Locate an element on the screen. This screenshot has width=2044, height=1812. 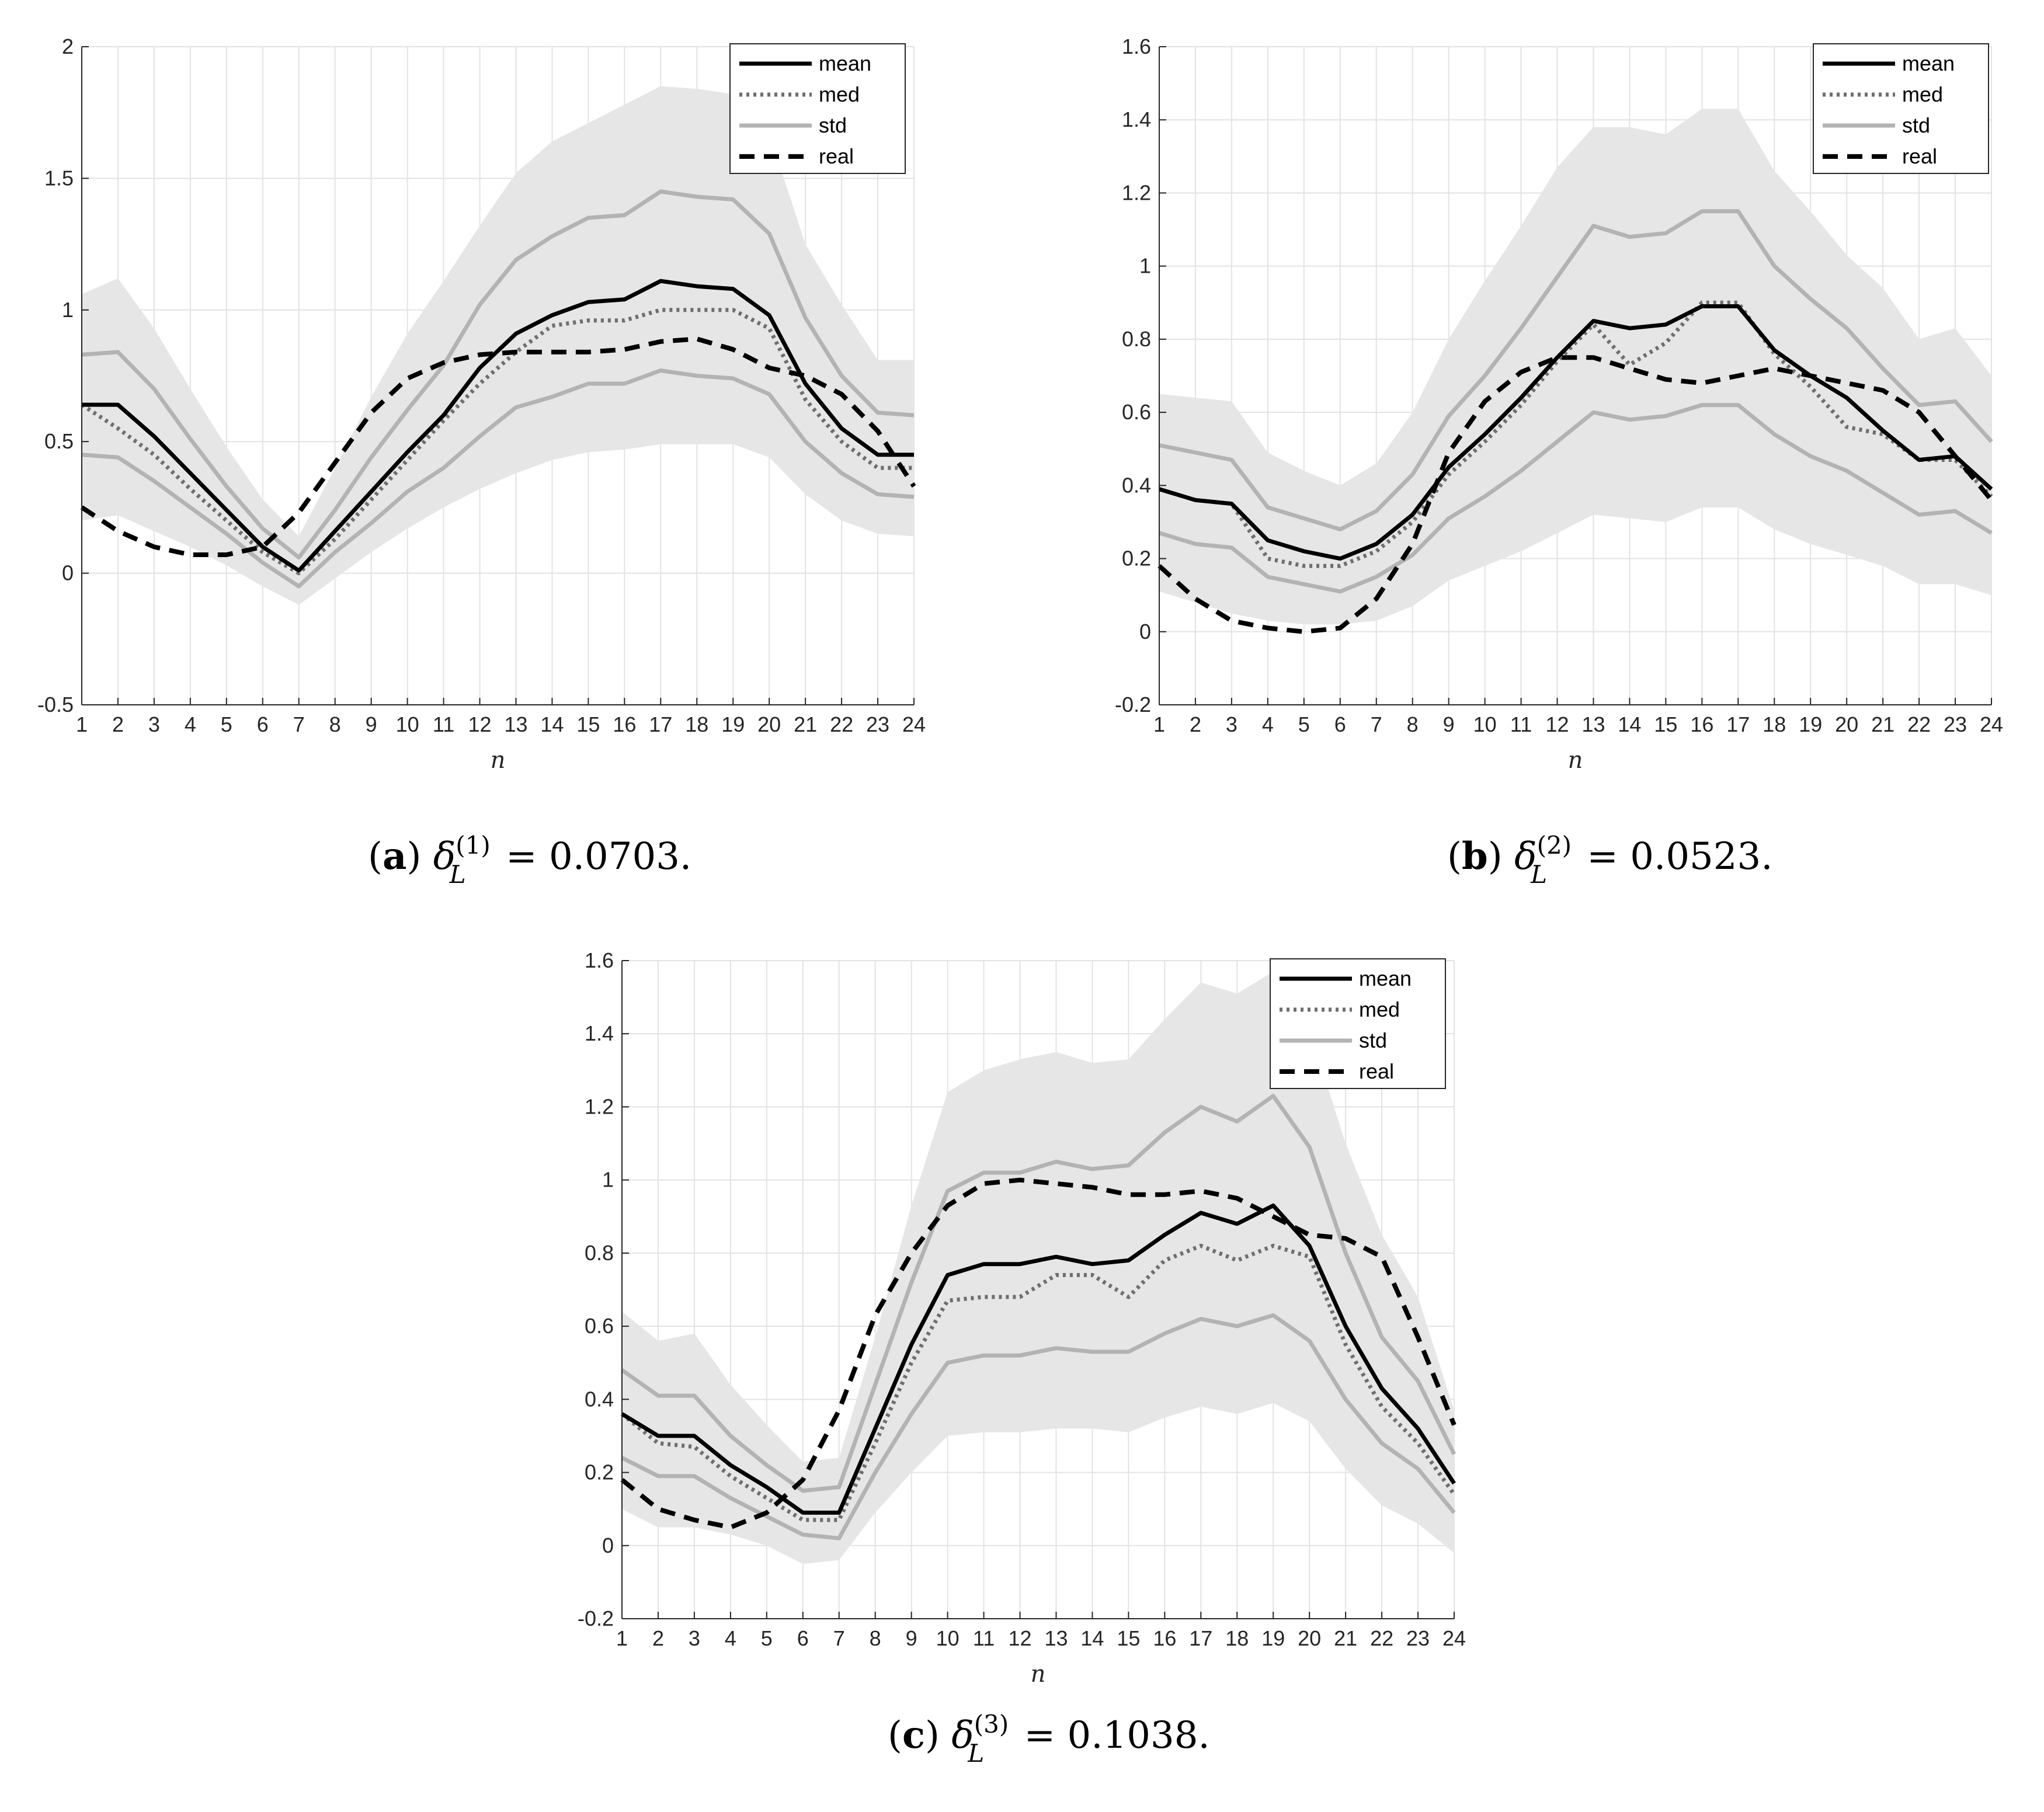
caption-label: c is located at coordinates (913, 1735).